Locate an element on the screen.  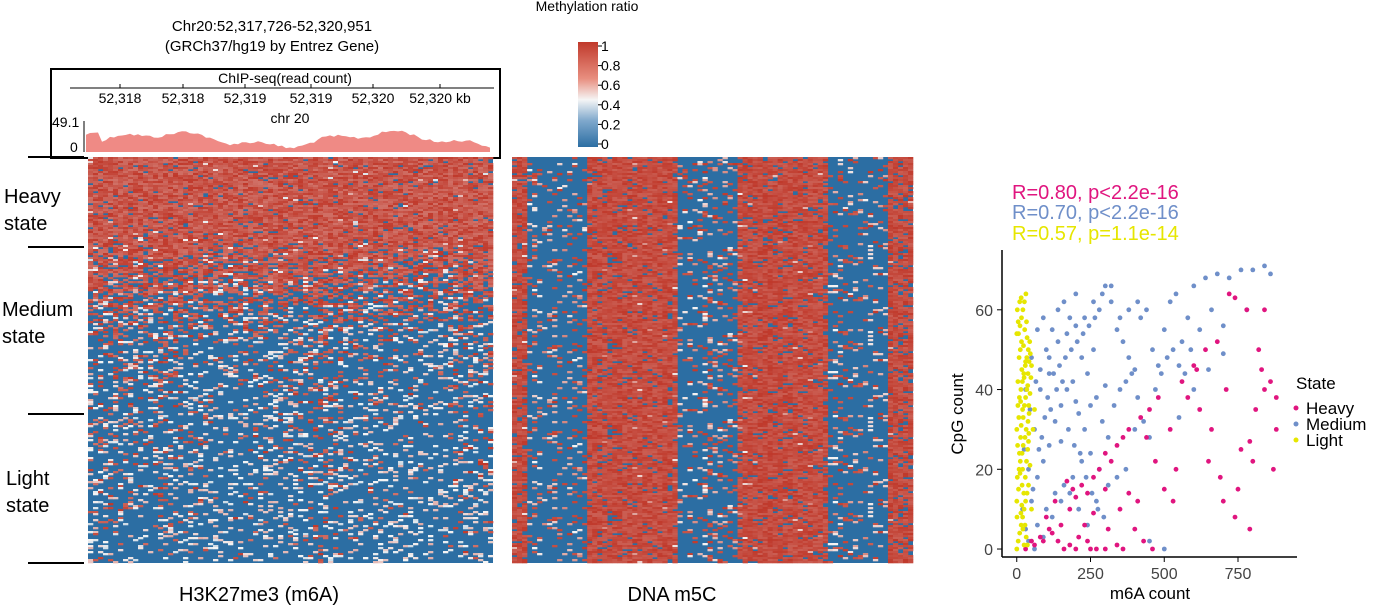
state-separators is located at coordinates (56, 360).